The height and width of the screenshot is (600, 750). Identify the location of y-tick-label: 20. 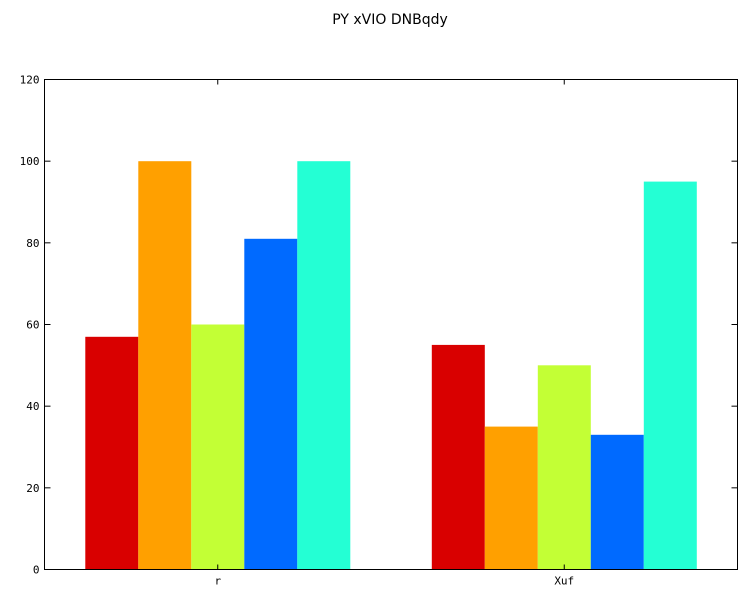
(32, 488).